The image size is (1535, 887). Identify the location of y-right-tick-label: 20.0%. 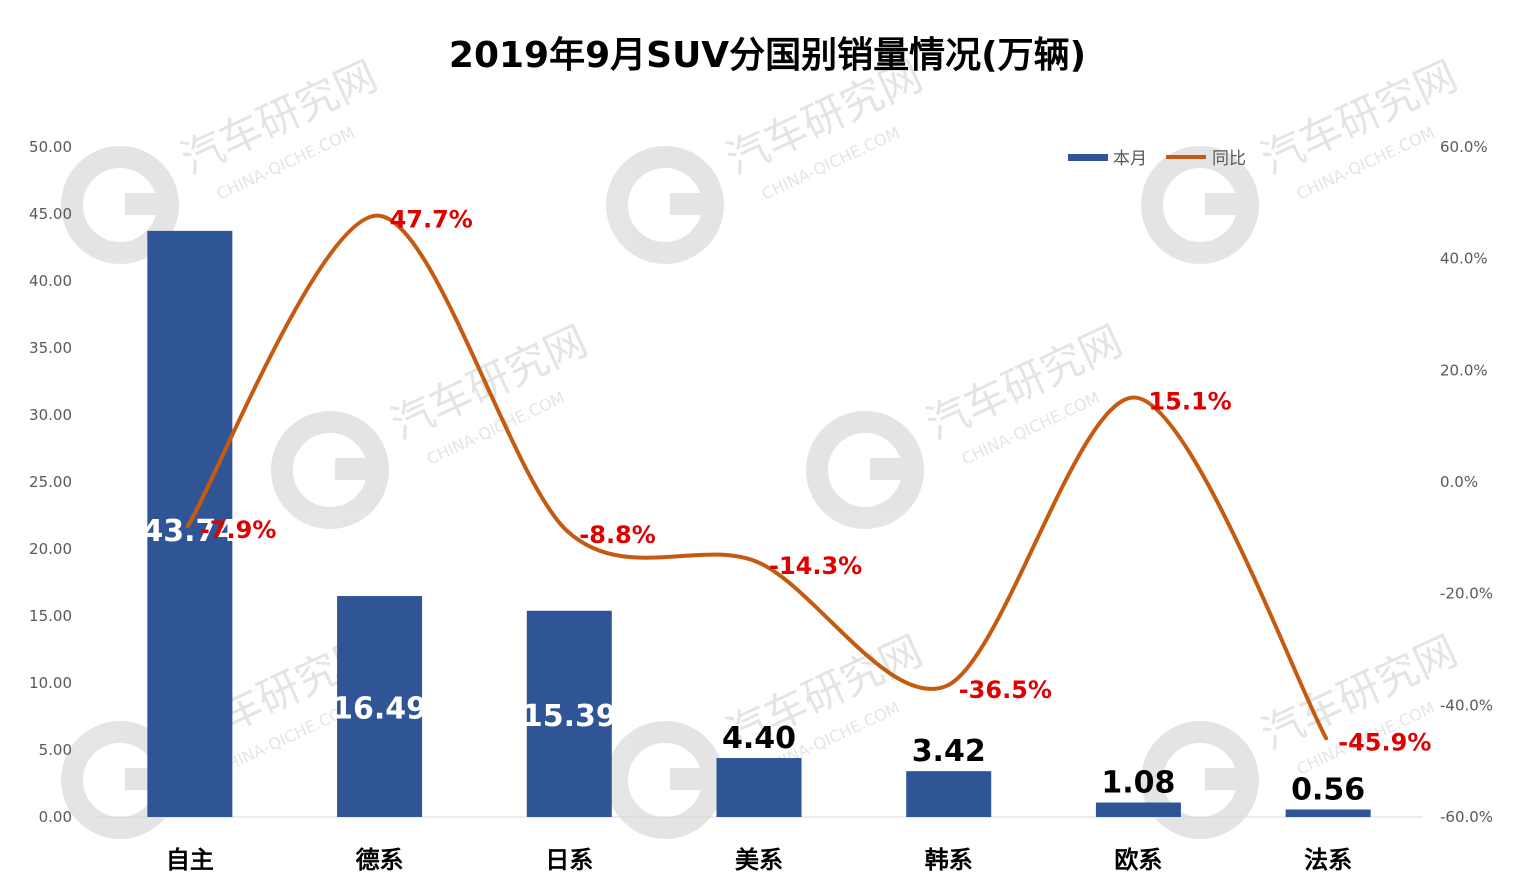
(1464, 370).